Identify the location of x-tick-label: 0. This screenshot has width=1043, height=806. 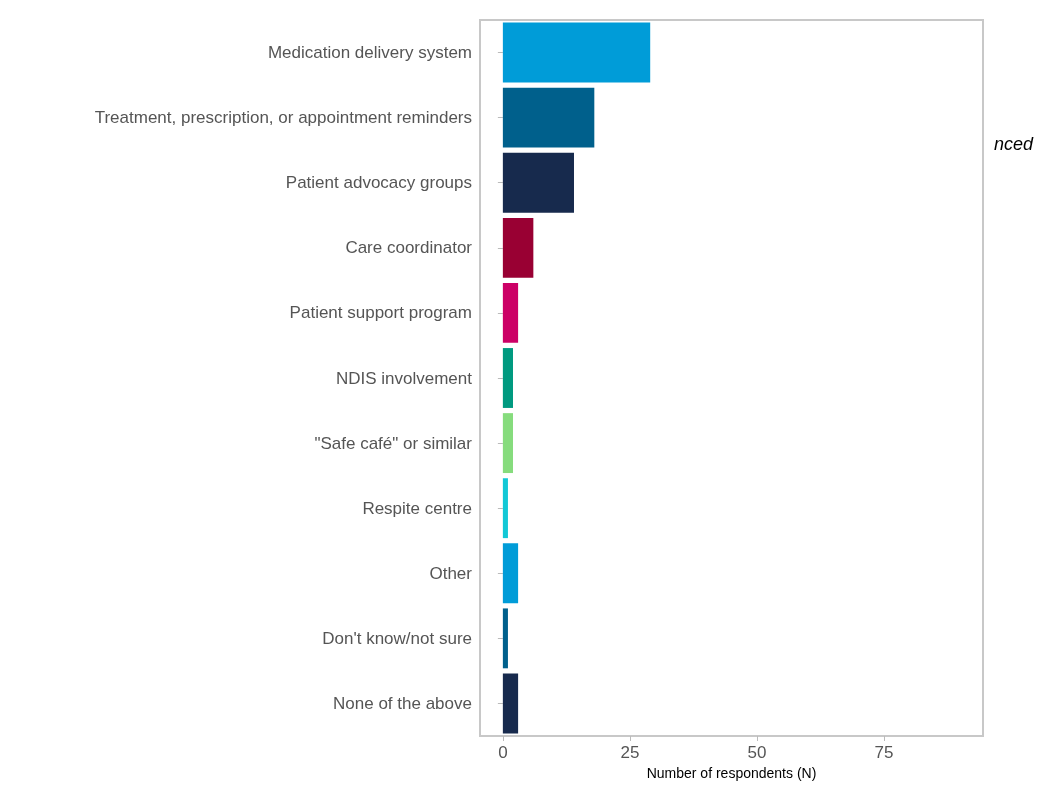
(503, 752).